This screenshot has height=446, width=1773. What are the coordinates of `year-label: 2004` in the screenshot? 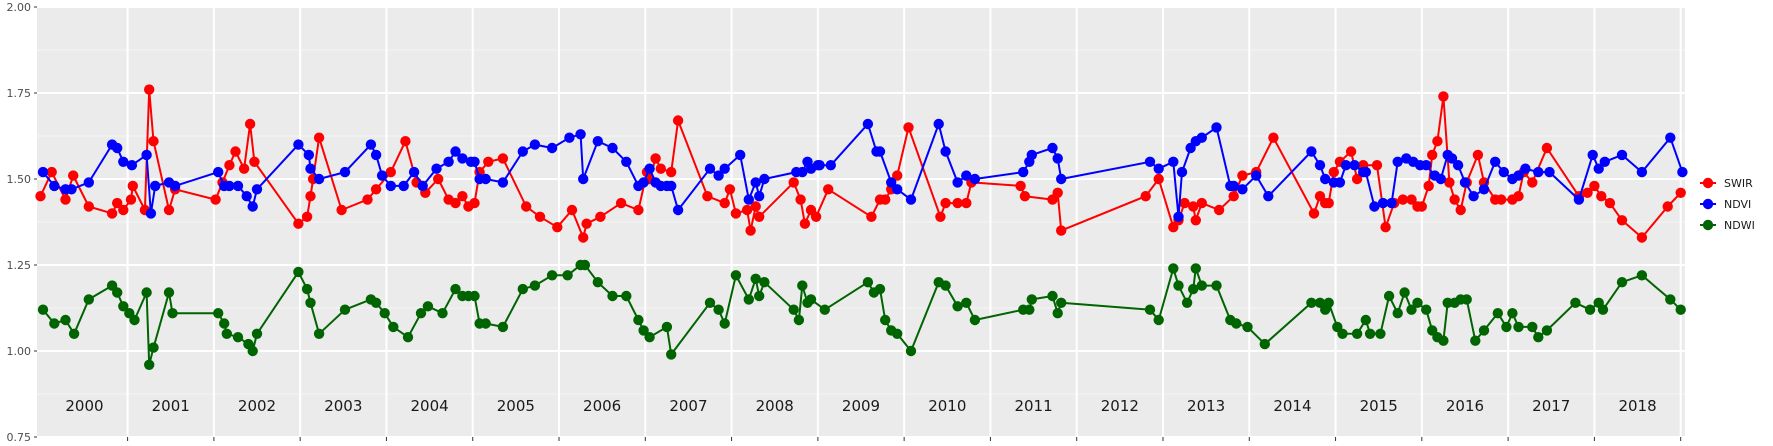 It's located at (429, 406).